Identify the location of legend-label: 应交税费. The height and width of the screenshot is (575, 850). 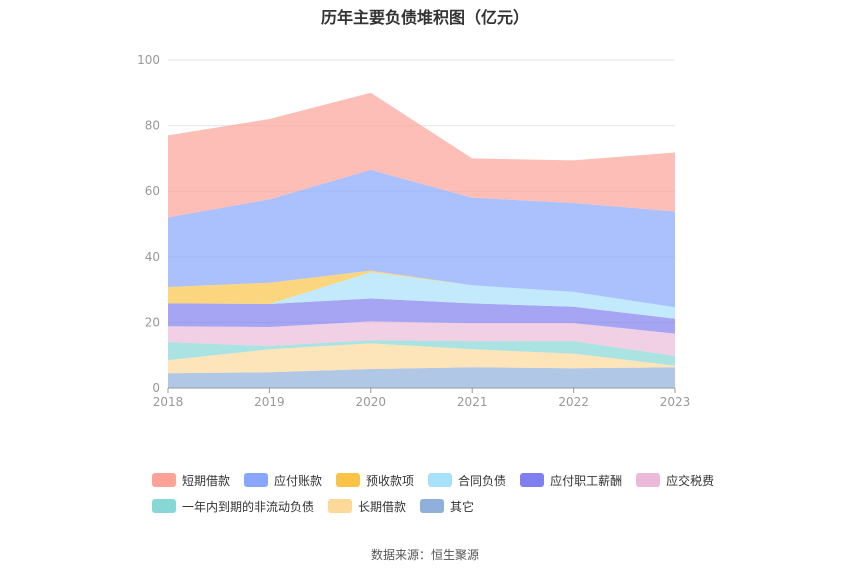
(690, 480).